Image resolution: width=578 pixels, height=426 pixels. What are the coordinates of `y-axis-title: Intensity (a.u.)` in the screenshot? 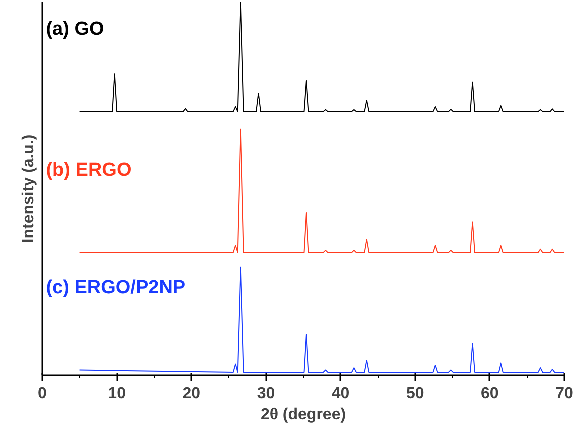 It's located at (29, 189).